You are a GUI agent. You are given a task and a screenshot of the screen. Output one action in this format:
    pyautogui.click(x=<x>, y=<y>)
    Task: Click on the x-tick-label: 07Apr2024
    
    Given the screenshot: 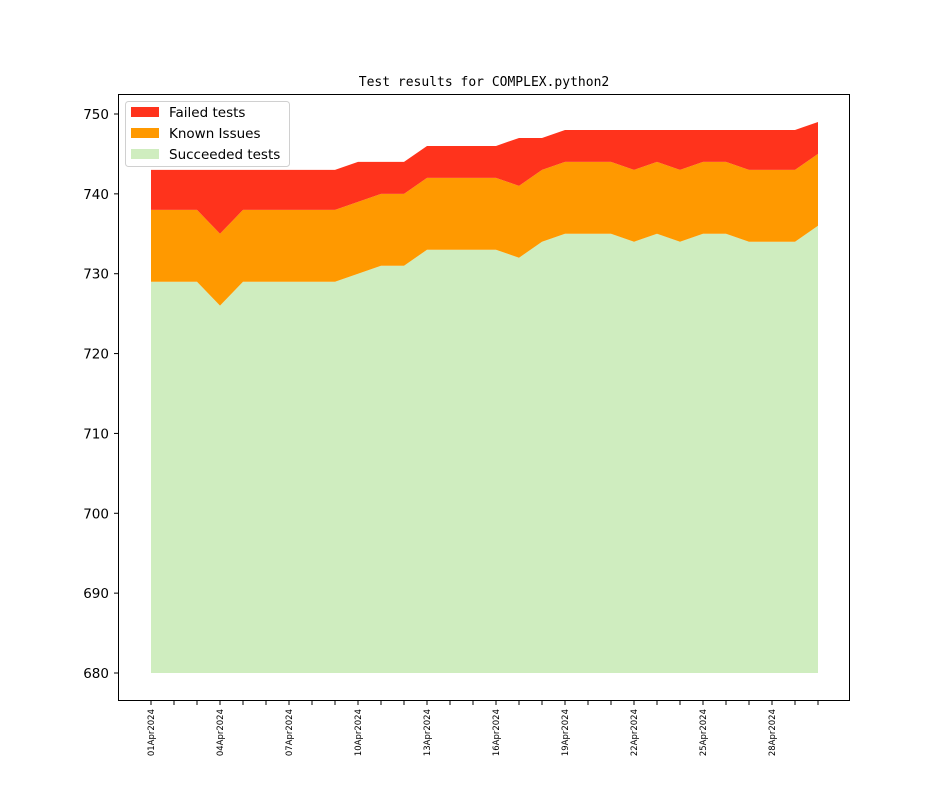 What is the action you would take?
    pyautogui.click(x=290, y=732)
    